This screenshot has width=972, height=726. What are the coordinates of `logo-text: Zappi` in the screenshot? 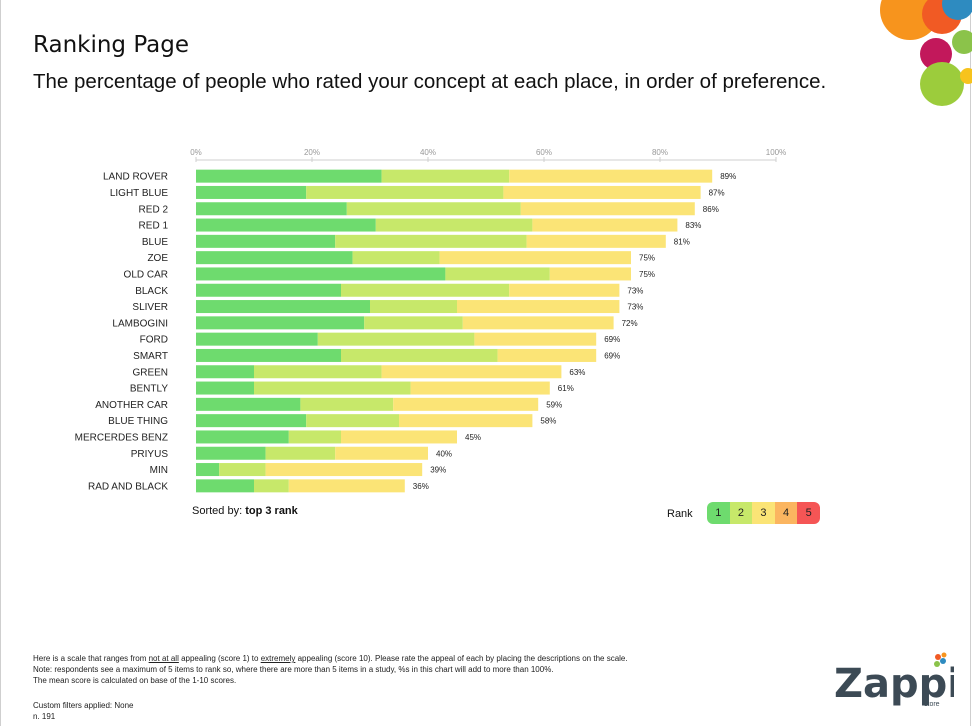 It's located at (894, 684).